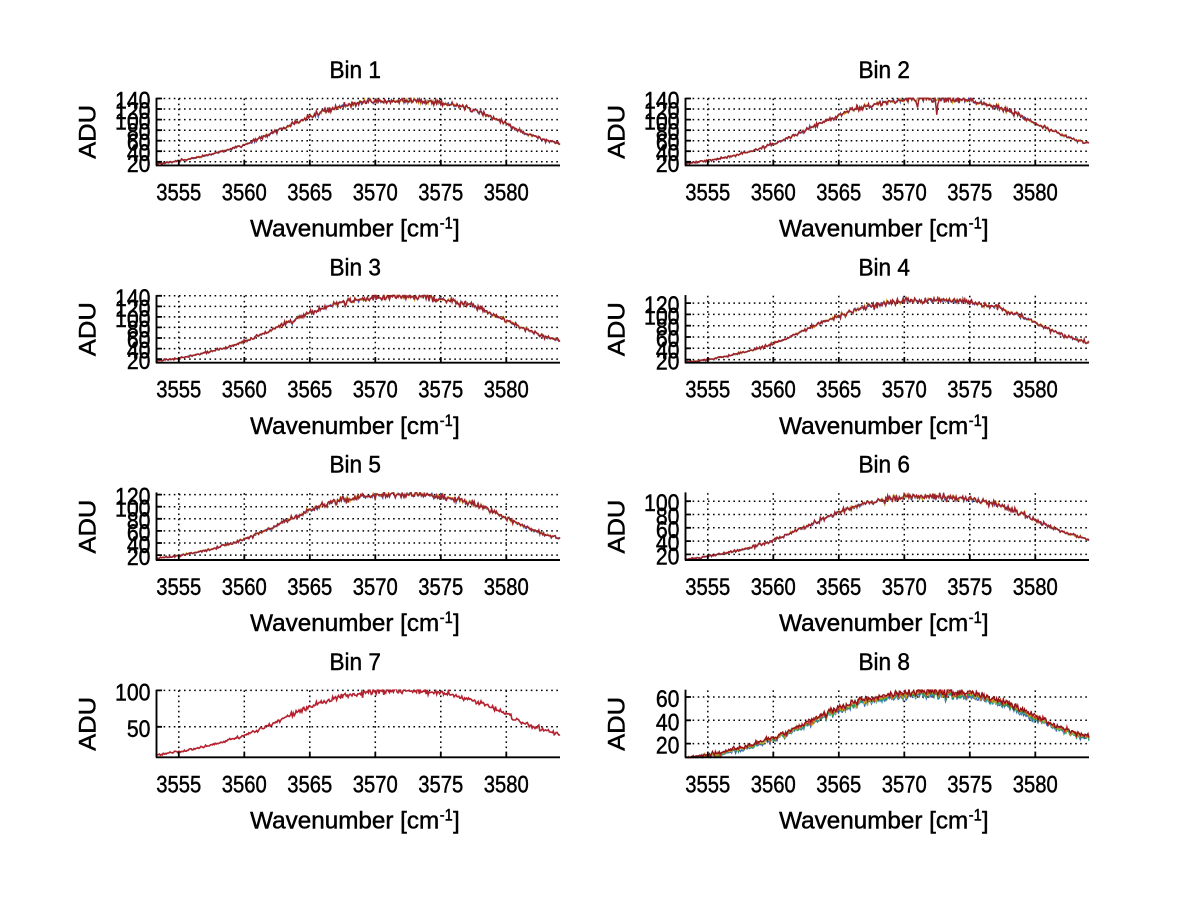 Image resolution: width=1200 pixels, height=906 pixels. Describe the element at coordinates (884, 663) in the screenshot. I see `svg-text: Bin 8` at that location.